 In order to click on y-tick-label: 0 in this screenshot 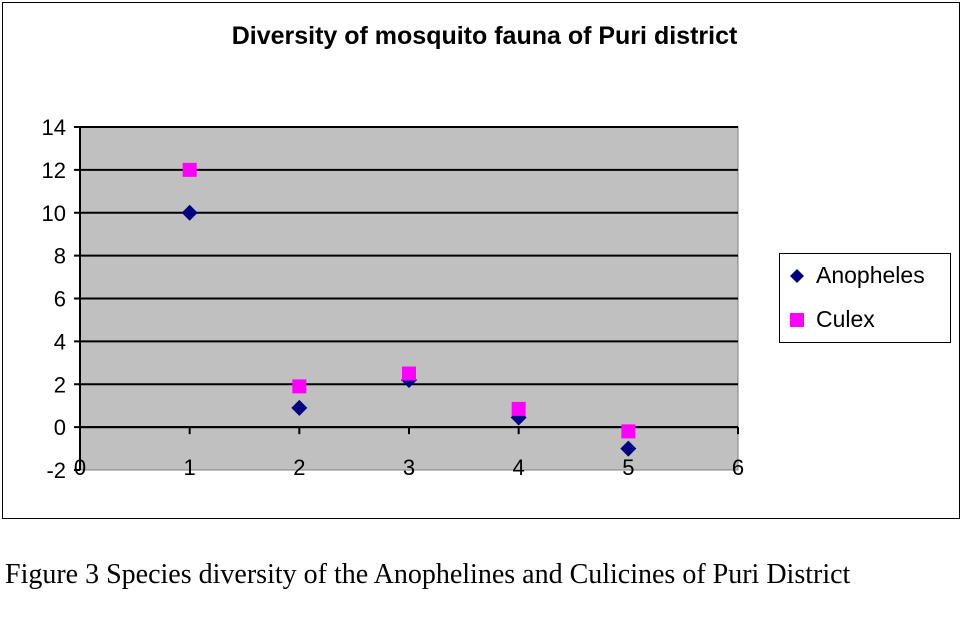, I will do `click(60, 427)`.